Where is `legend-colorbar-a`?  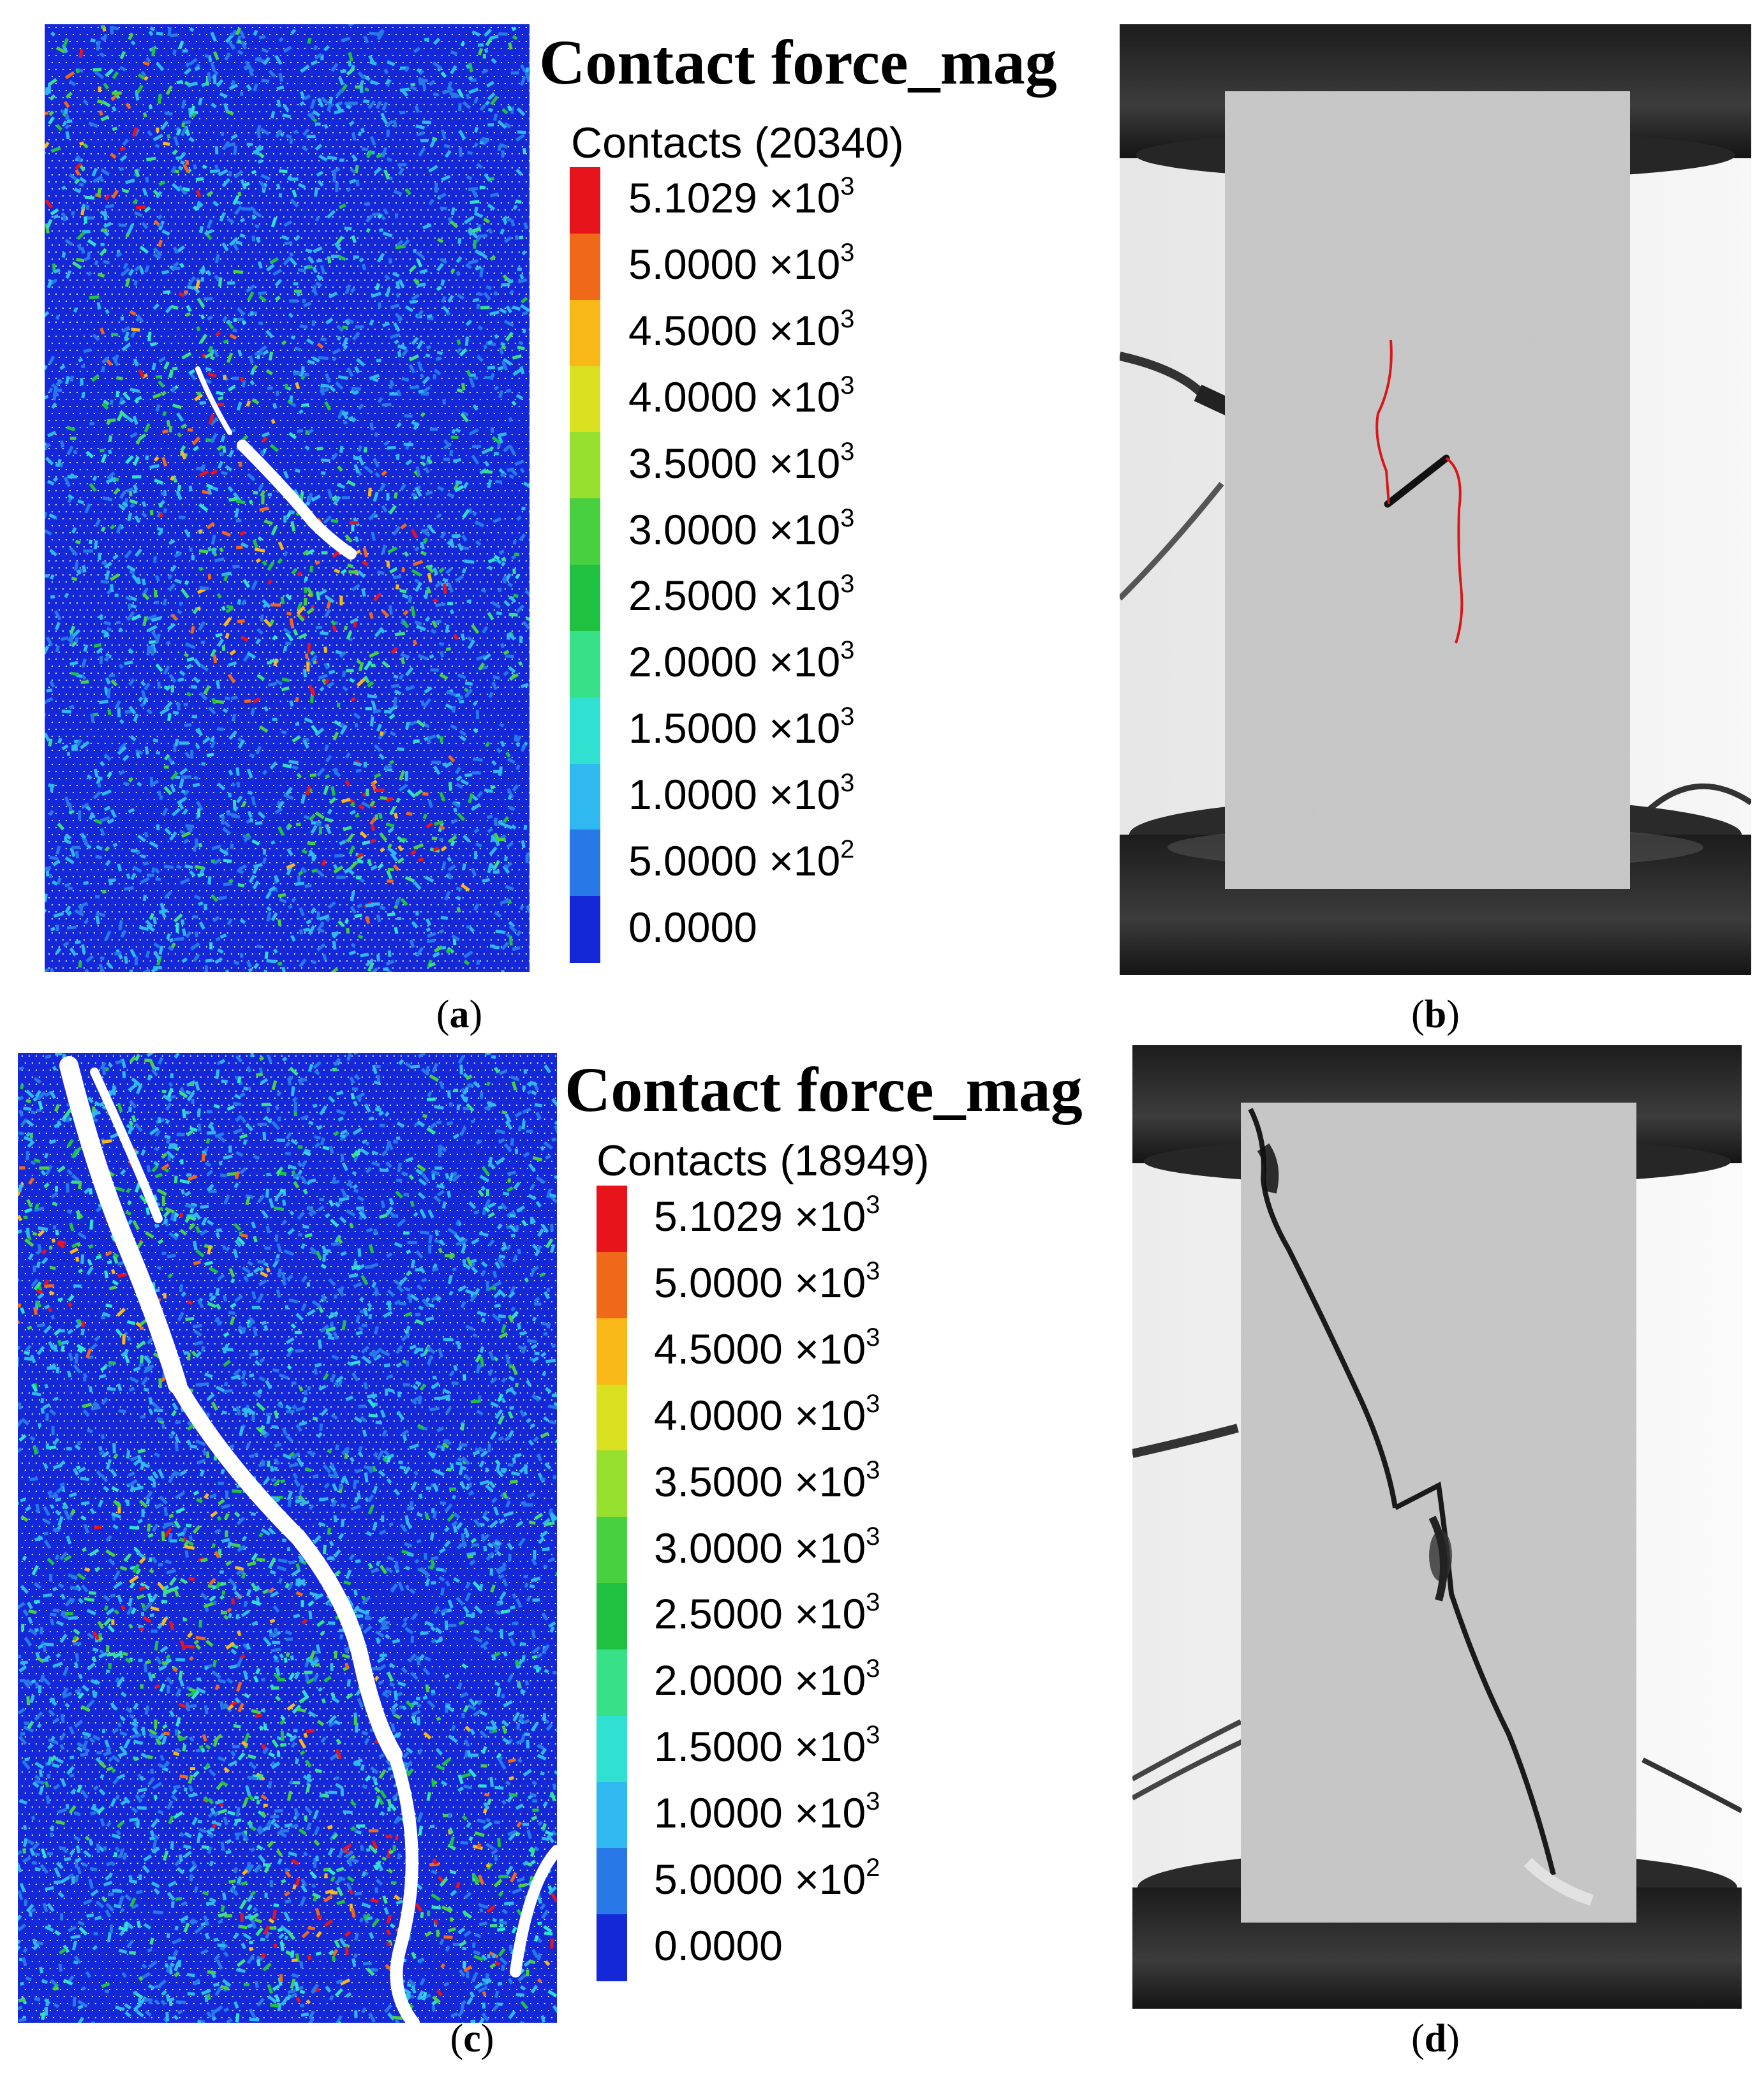
legend-colorbar-a is located at coordinates (585, 565).